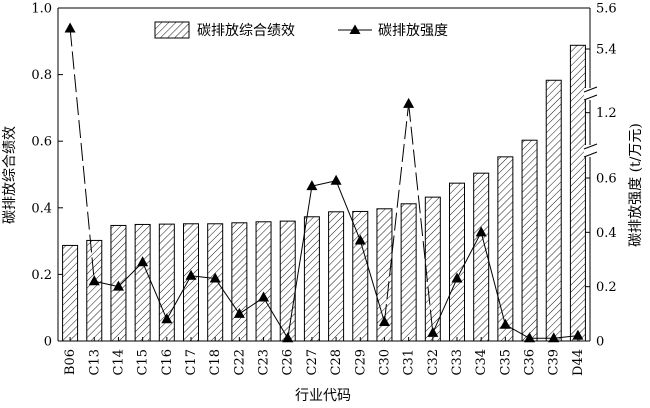 Image resolution: width=650 pixels, height=408 pixels. I want to click on x-tick-label: C29, so click(360, 362).